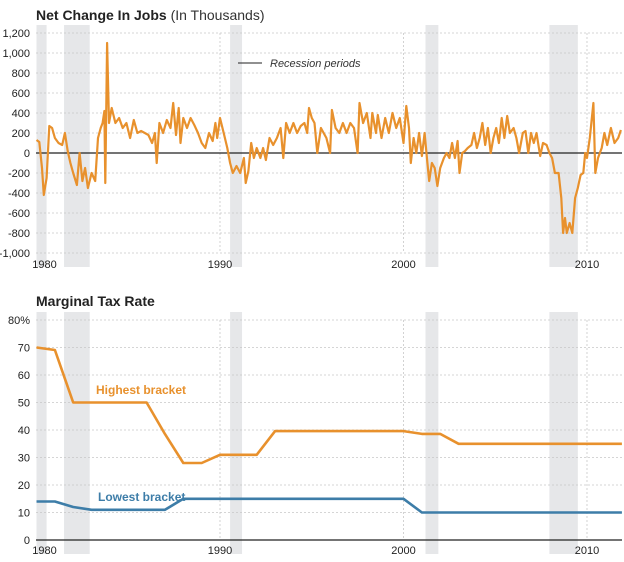 This screenshot has height=562, width=624. What do you see at coordinates (141, 390) in the screenshot?
I see `highest-bracket-label: Highest bracket` at bounding box center [141, 390].